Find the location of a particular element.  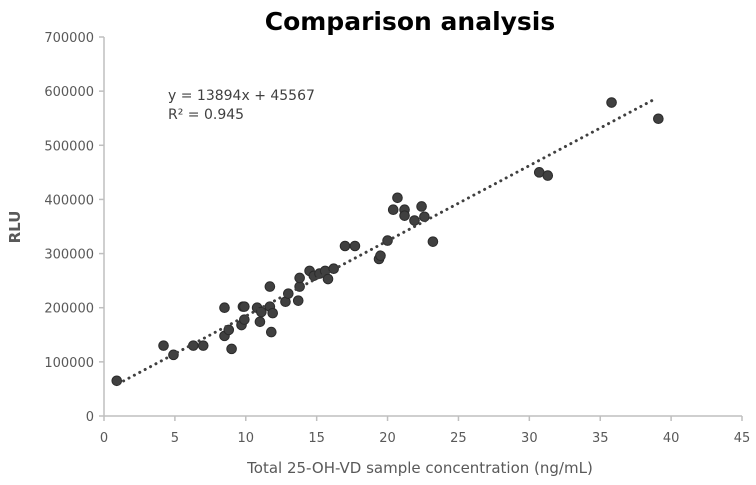

x-tick-label: 30 is located at coordinates (529, 438).